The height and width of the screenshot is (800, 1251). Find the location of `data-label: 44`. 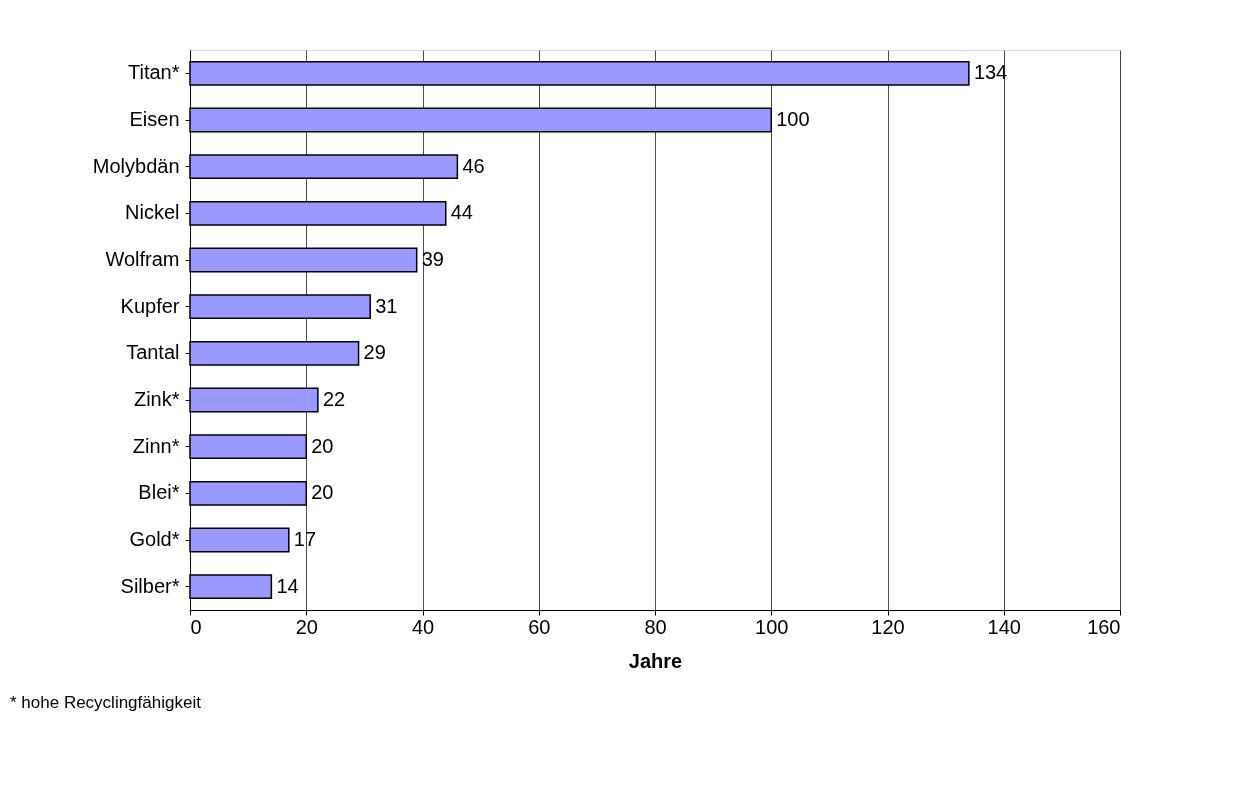

data-label: 44 is located at coordinates (461, 212).